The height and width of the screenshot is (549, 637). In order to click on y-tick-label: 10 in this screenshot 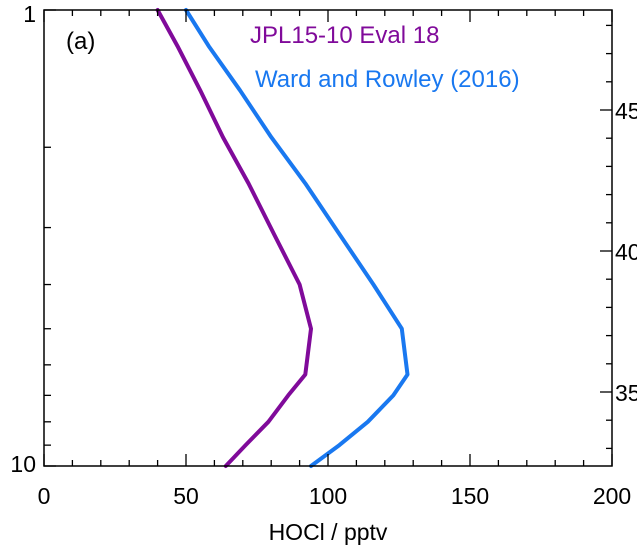, I will do `click(23, 464)`.